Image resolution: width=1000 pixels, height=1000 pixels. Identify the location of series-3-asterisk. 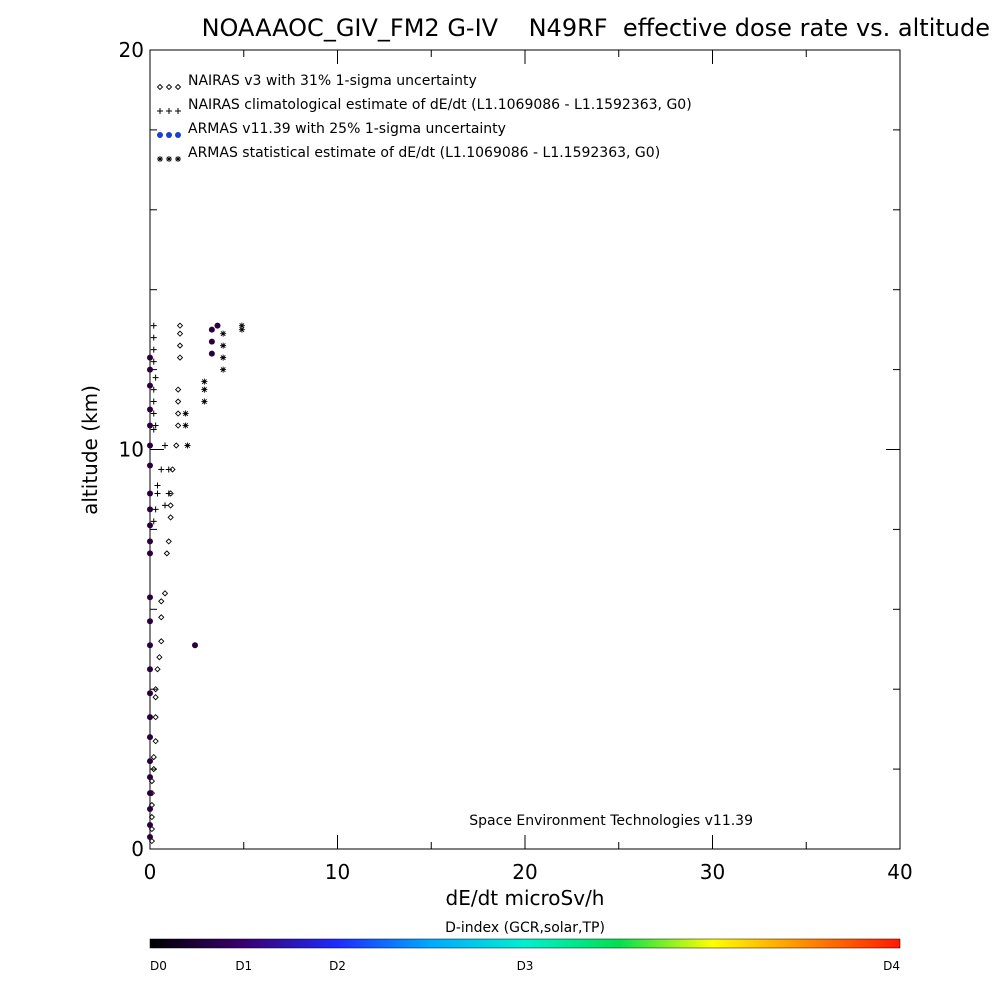
(213, 385).